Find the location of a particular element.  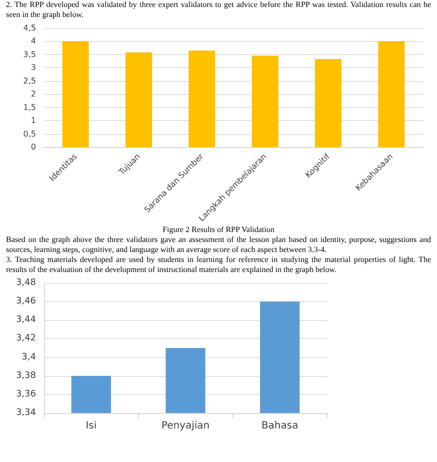

y-tick-label: 3,34 is located at coordinates (26, 413).